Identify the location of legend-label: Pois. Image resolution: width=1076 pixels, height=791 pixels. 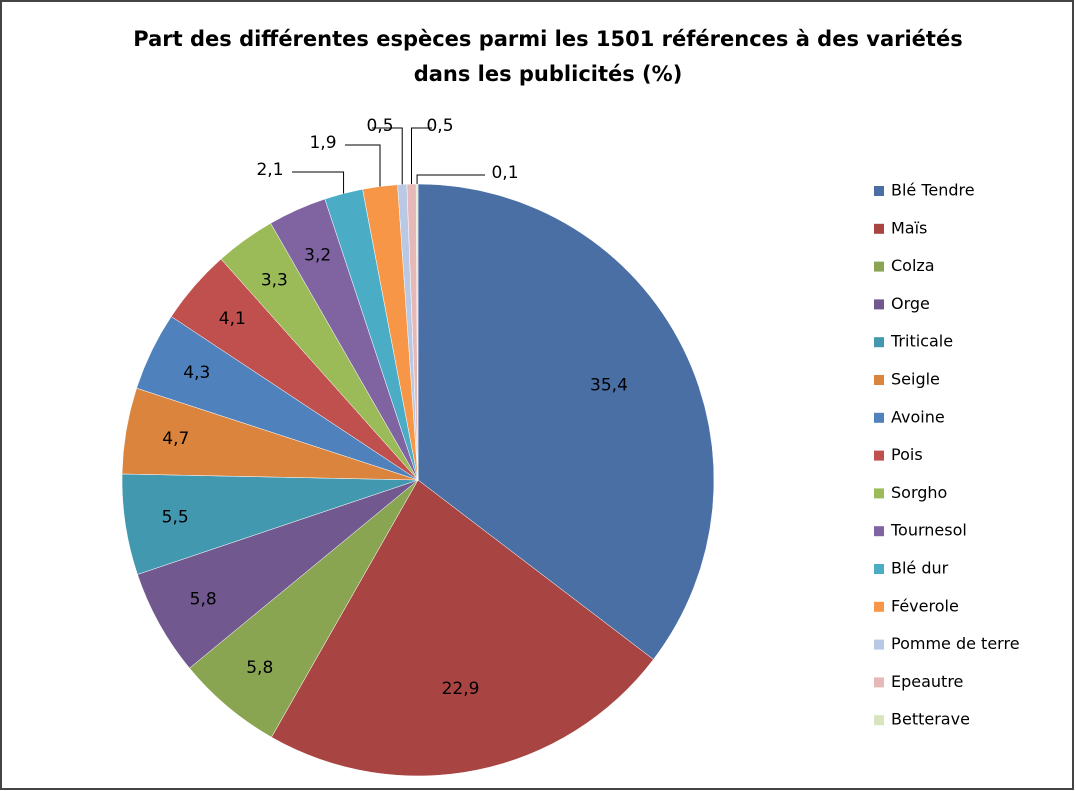
(907, 454).